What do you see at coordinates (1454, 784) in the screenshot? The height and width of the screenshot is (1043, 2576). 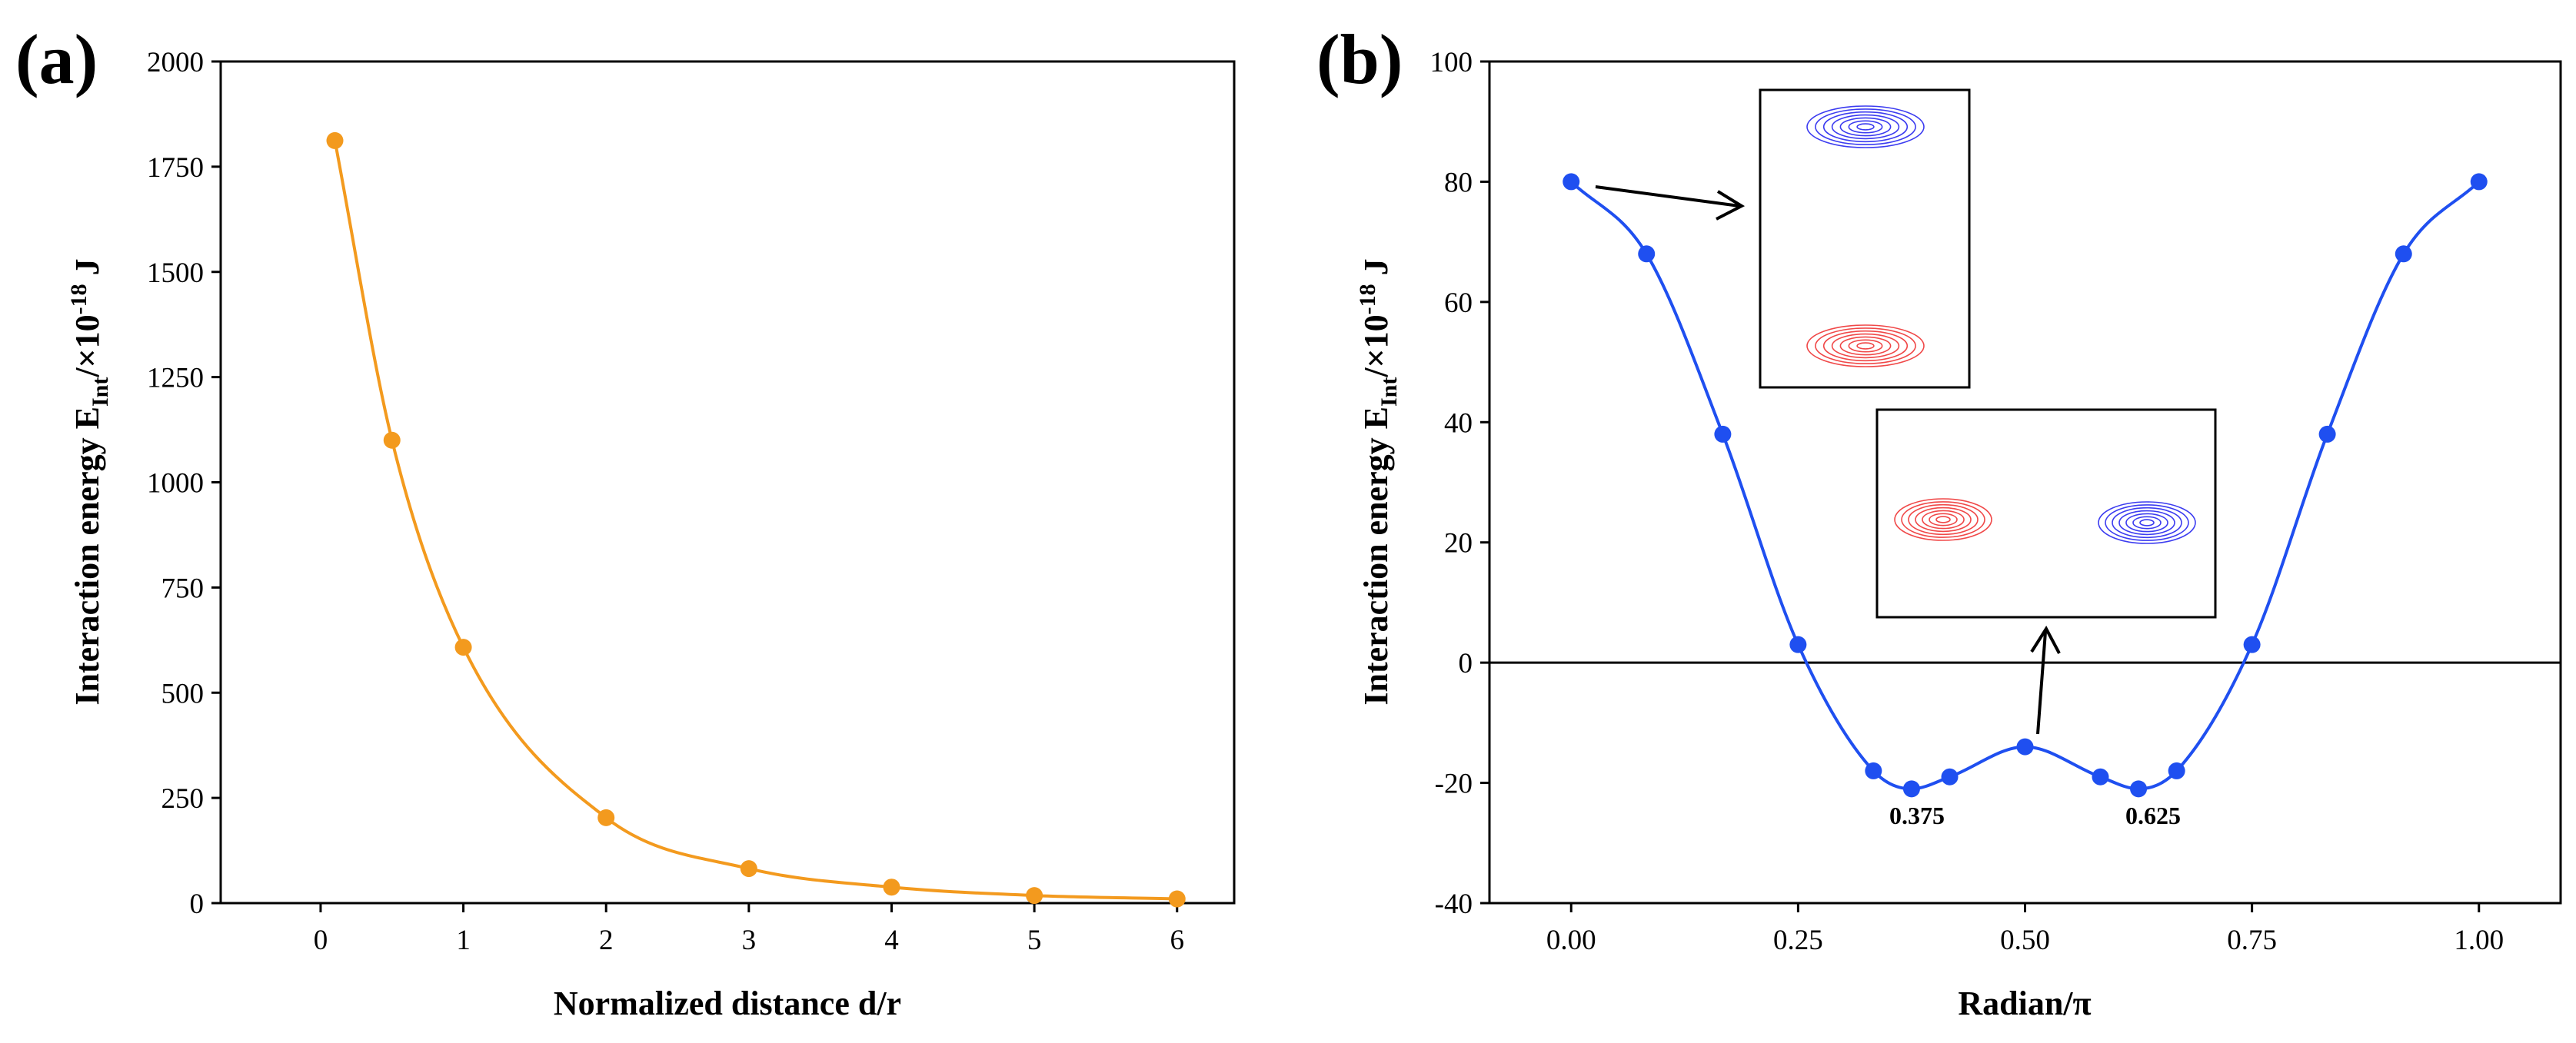 I see `y-tick-label: -20` at bounding box center [1454, 784].